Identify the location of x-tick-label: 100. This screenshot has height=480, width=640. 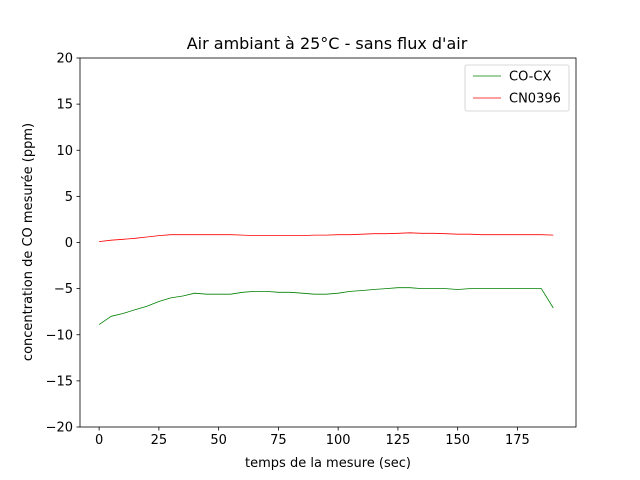
(338, 440).